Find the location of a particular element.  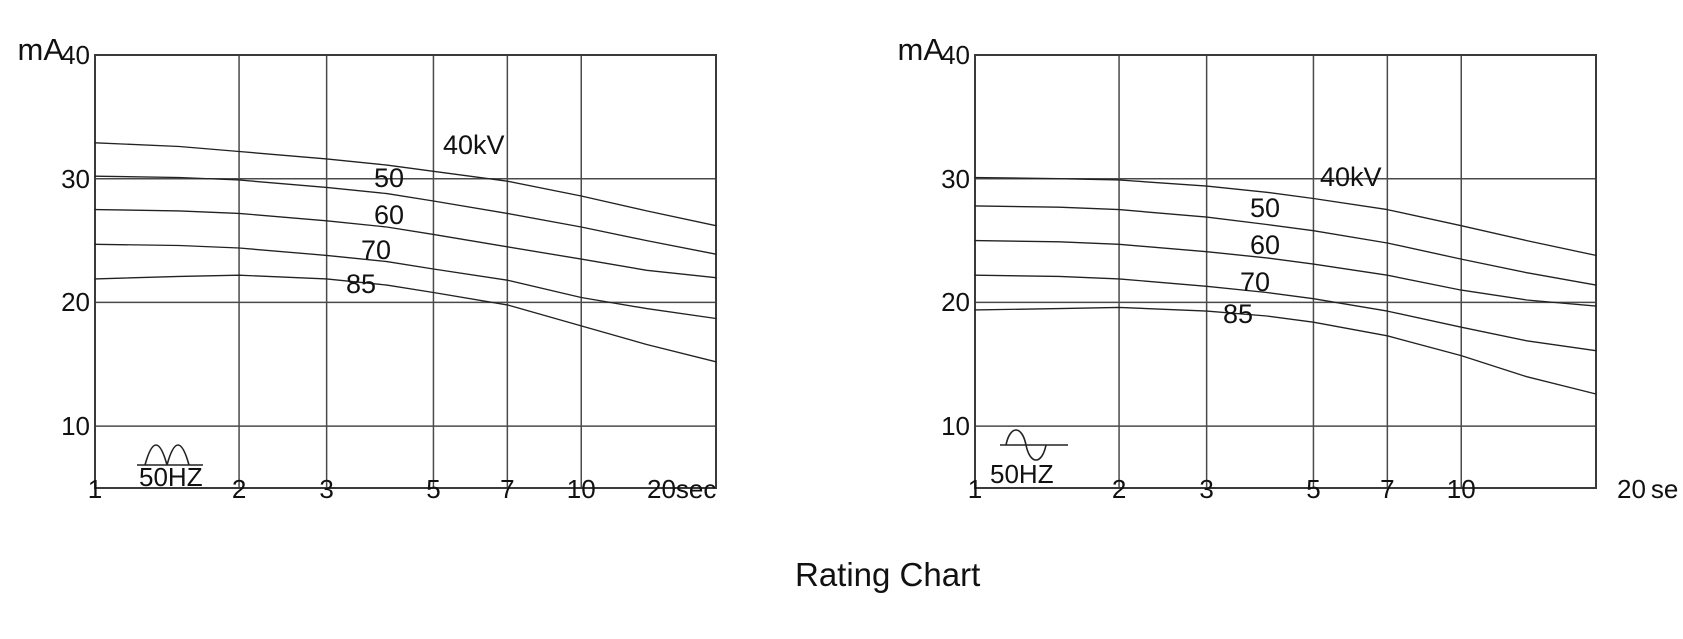

full-wave-rectified-icon is located at coordinates (170, 455).